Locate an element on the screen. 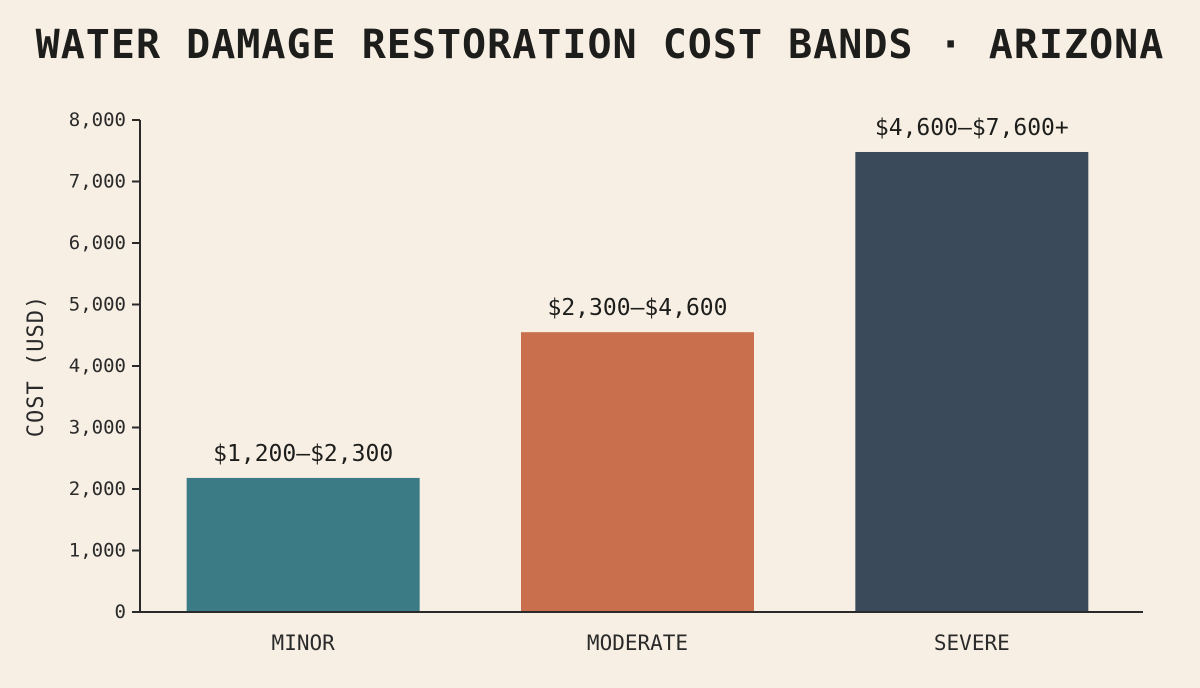 This screenshot has width=1200, height=688. y-tick-label: 8,000 is located at coordinates (97, 120).